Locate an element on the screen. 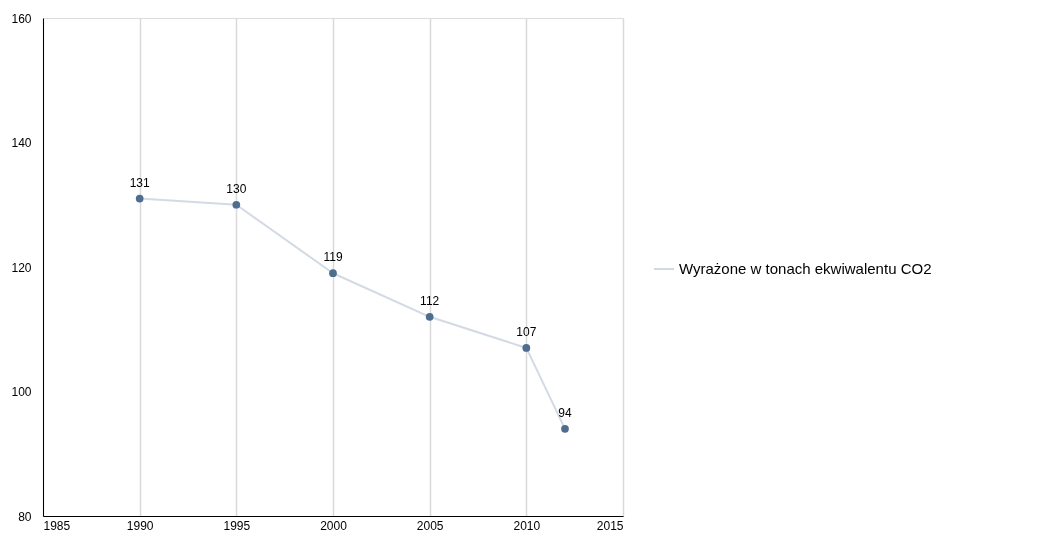  data-label: 94 is located at coordinates (565, 412).